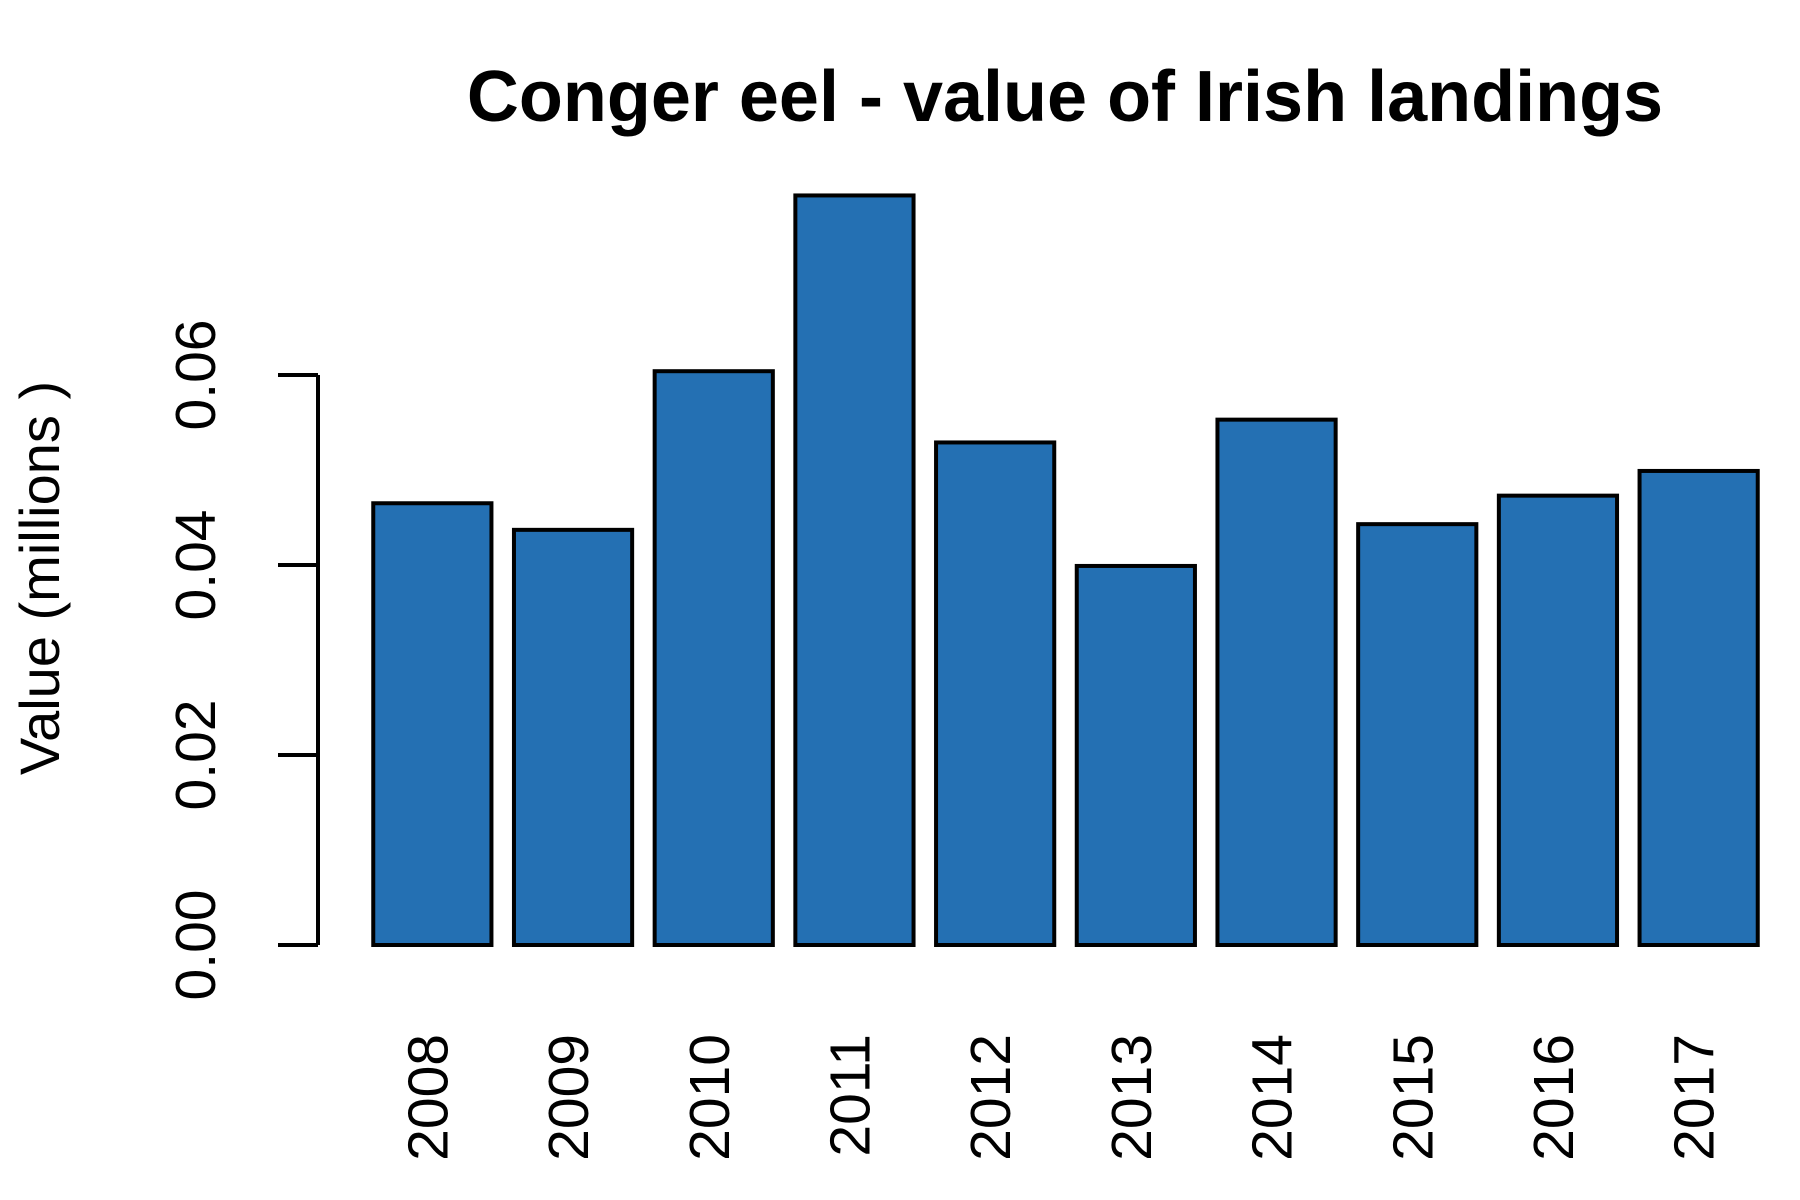  What do you see at coordinates (710, 1097) in the screenshot?
I see `x-tick-label: 2010` at bounding box center [710, 1097].